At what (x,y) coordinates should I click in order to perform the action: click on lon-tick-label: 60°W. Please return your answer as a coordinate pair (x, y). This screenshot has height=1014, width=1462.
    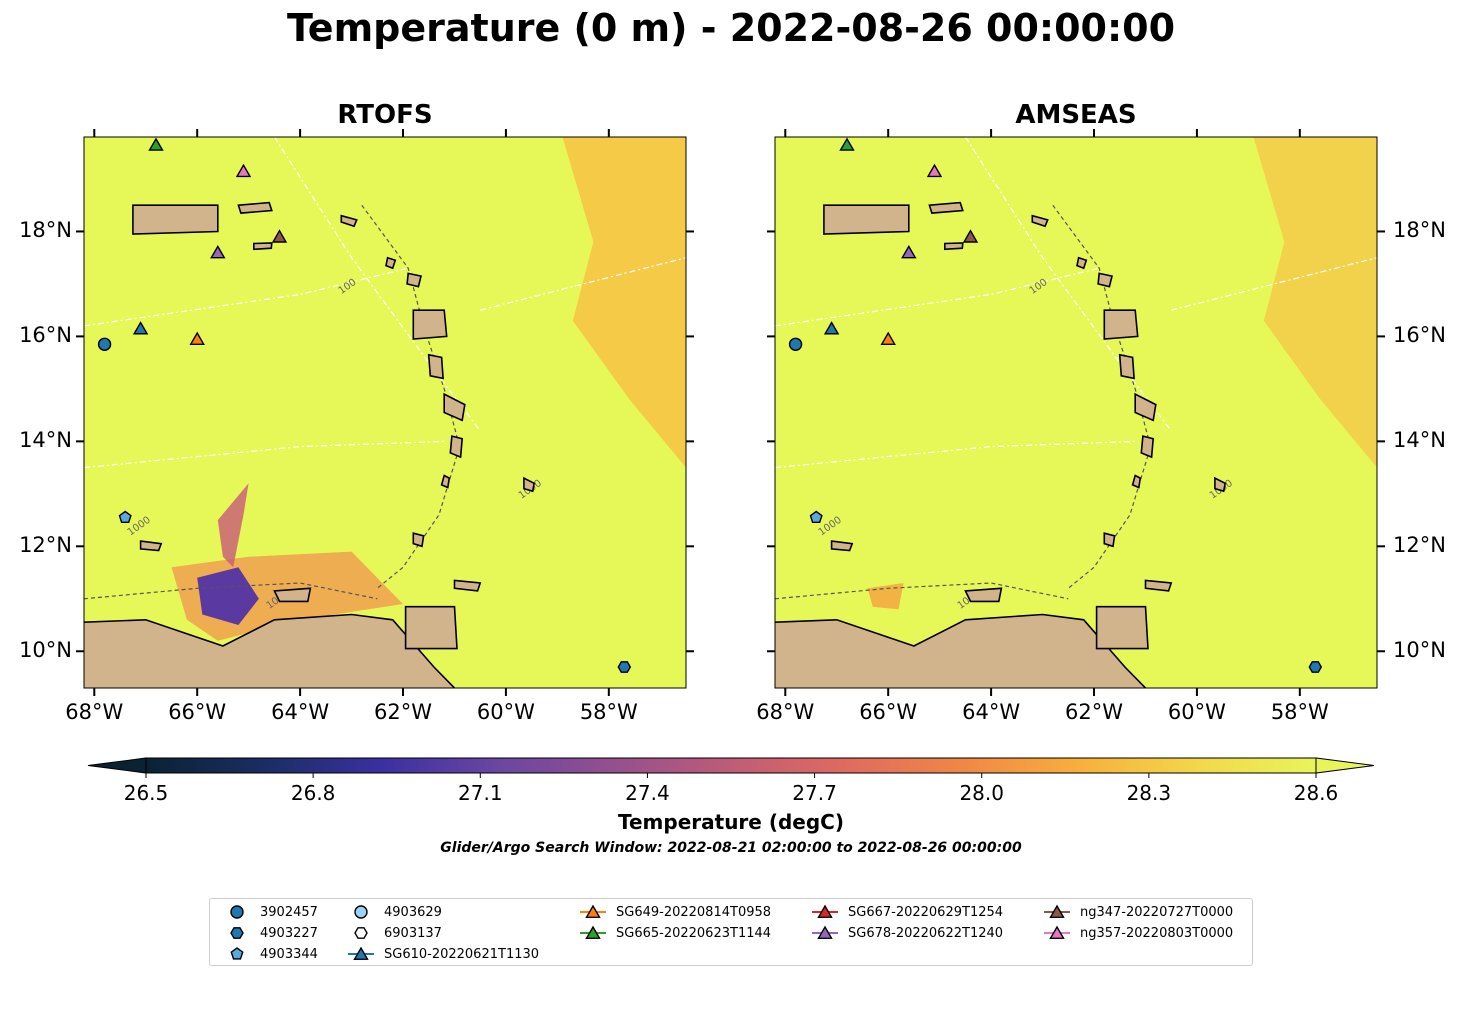
    Looking at the image, I should click on (1196, 712).